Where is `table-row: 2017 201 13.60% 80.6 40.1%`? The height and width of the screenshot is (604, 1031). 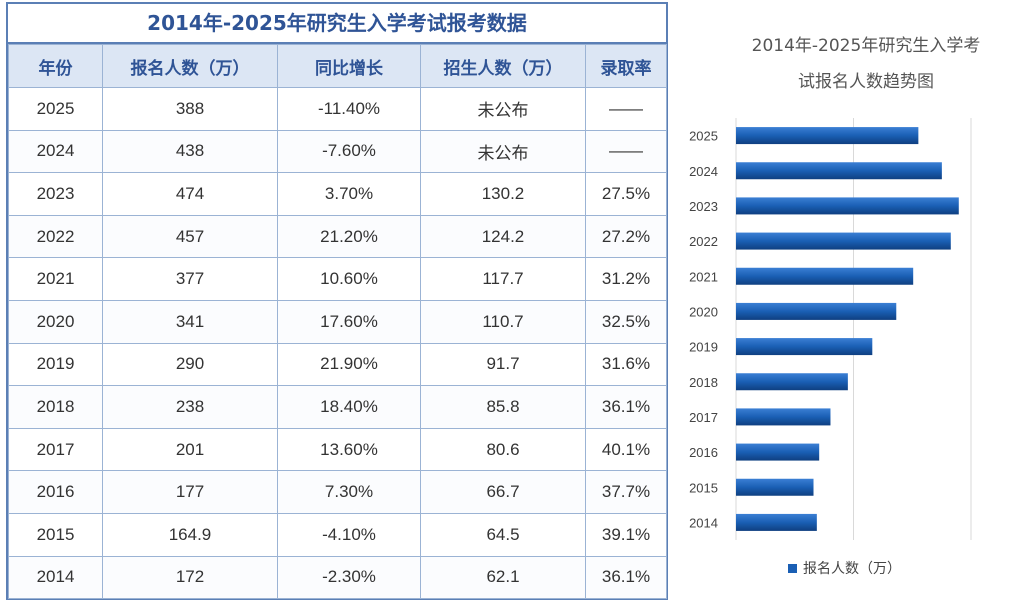 table-row: 2017 201 13.60% 80.6 40.1% is located at coordinates (337, 449).